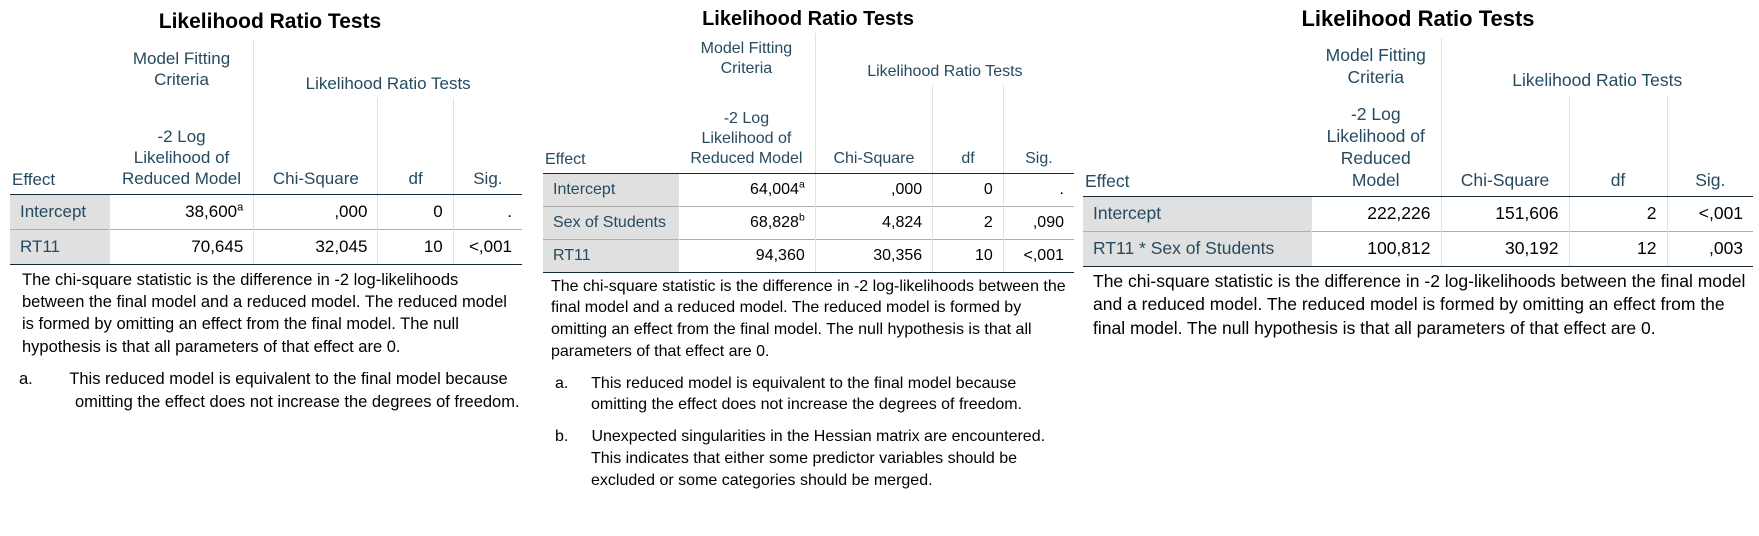  I want to click on table-row: Sex of Students 68,828b 4,824 2 ,090, so click(808, 222).